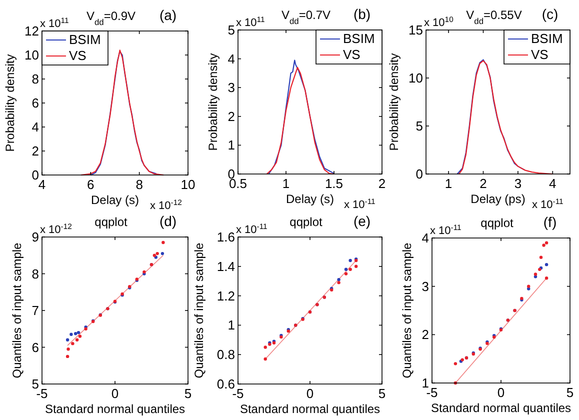  I want to click on y-tick-label: 1.2, so click(225, 296).